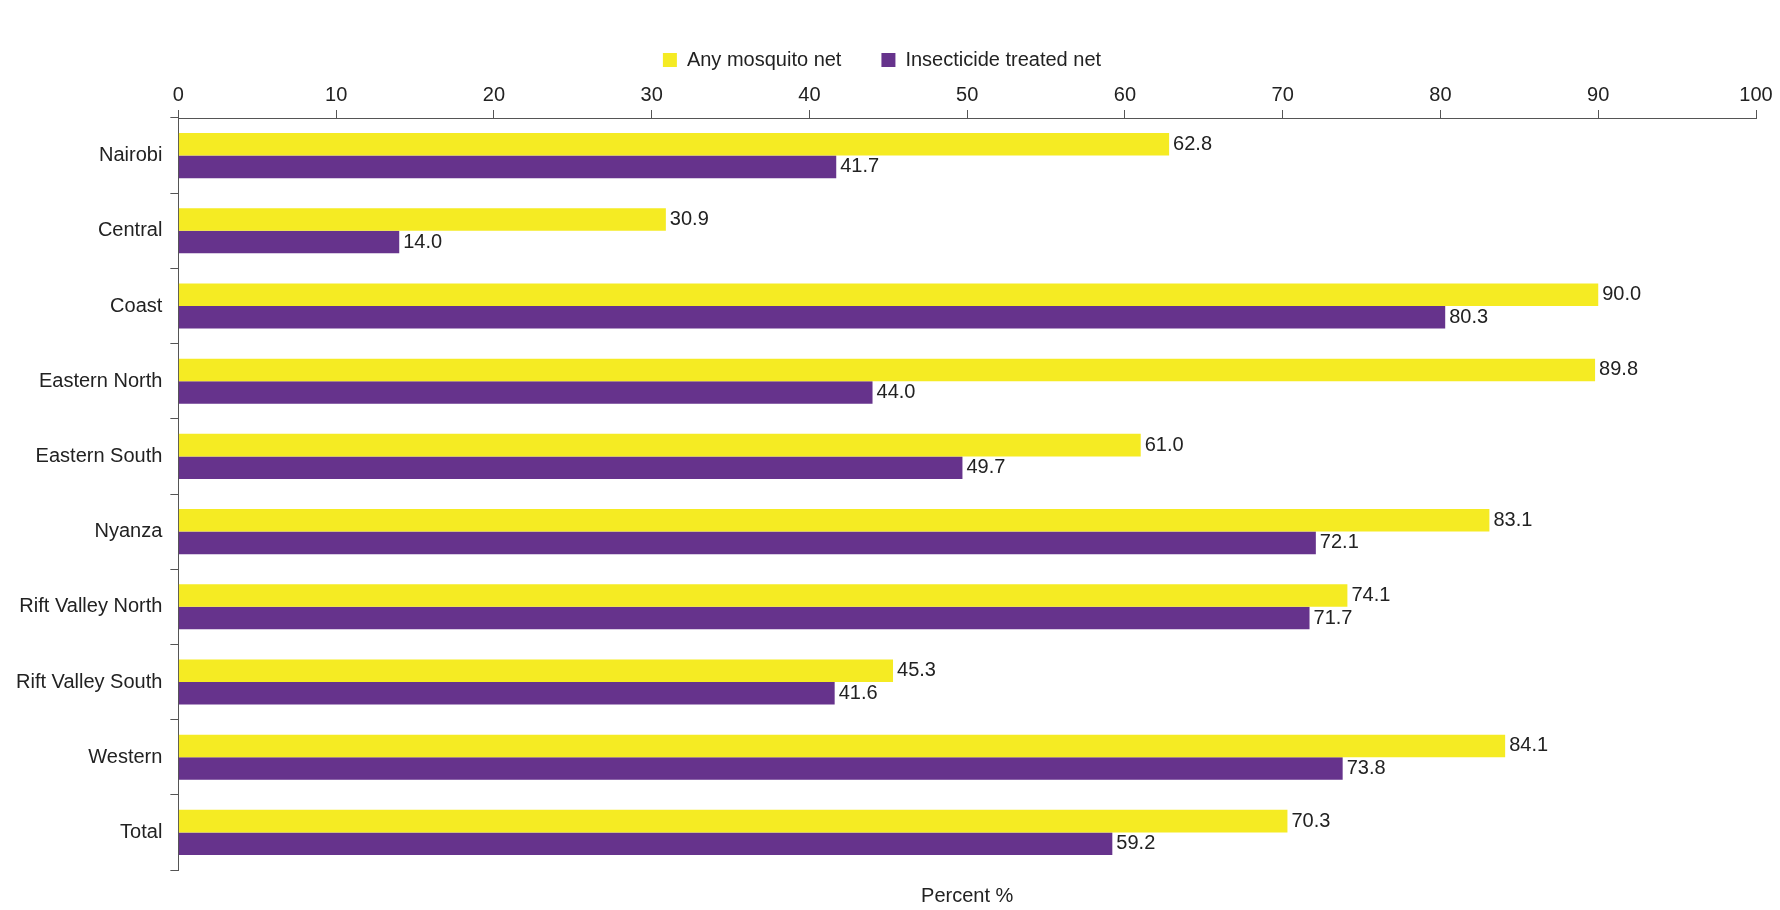  What do you see at coordinates (1622, 293) in the screenshot?
I see `data-label: 90.0` at bounding box center [1622, 293].